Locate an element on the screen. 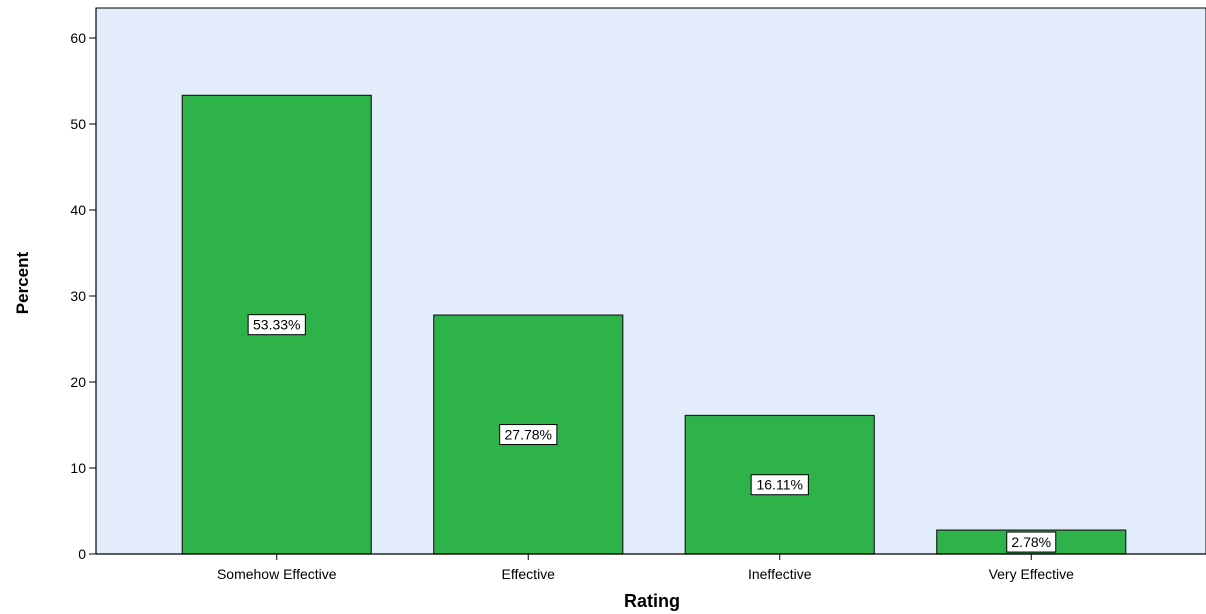 This screenshot has height=614, width=1206. data-label: 53.33% is located at coordinates (276, 325).